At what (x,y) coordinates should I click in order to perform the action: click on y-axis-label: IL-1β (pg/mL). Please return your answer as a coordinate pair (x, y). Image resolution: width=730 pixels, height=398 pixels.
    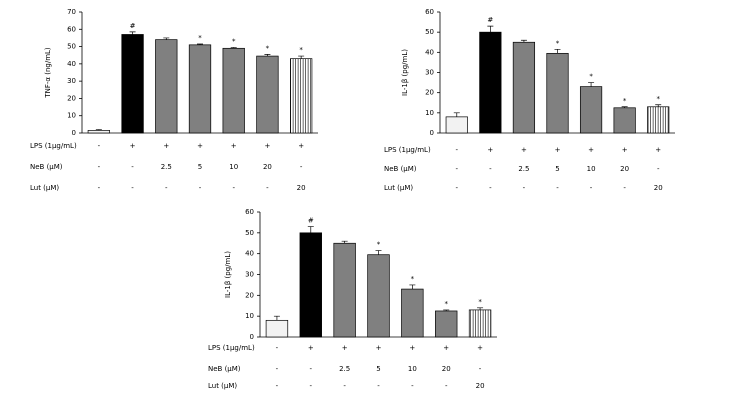
    Looking at the image, I should click on (405, 72).